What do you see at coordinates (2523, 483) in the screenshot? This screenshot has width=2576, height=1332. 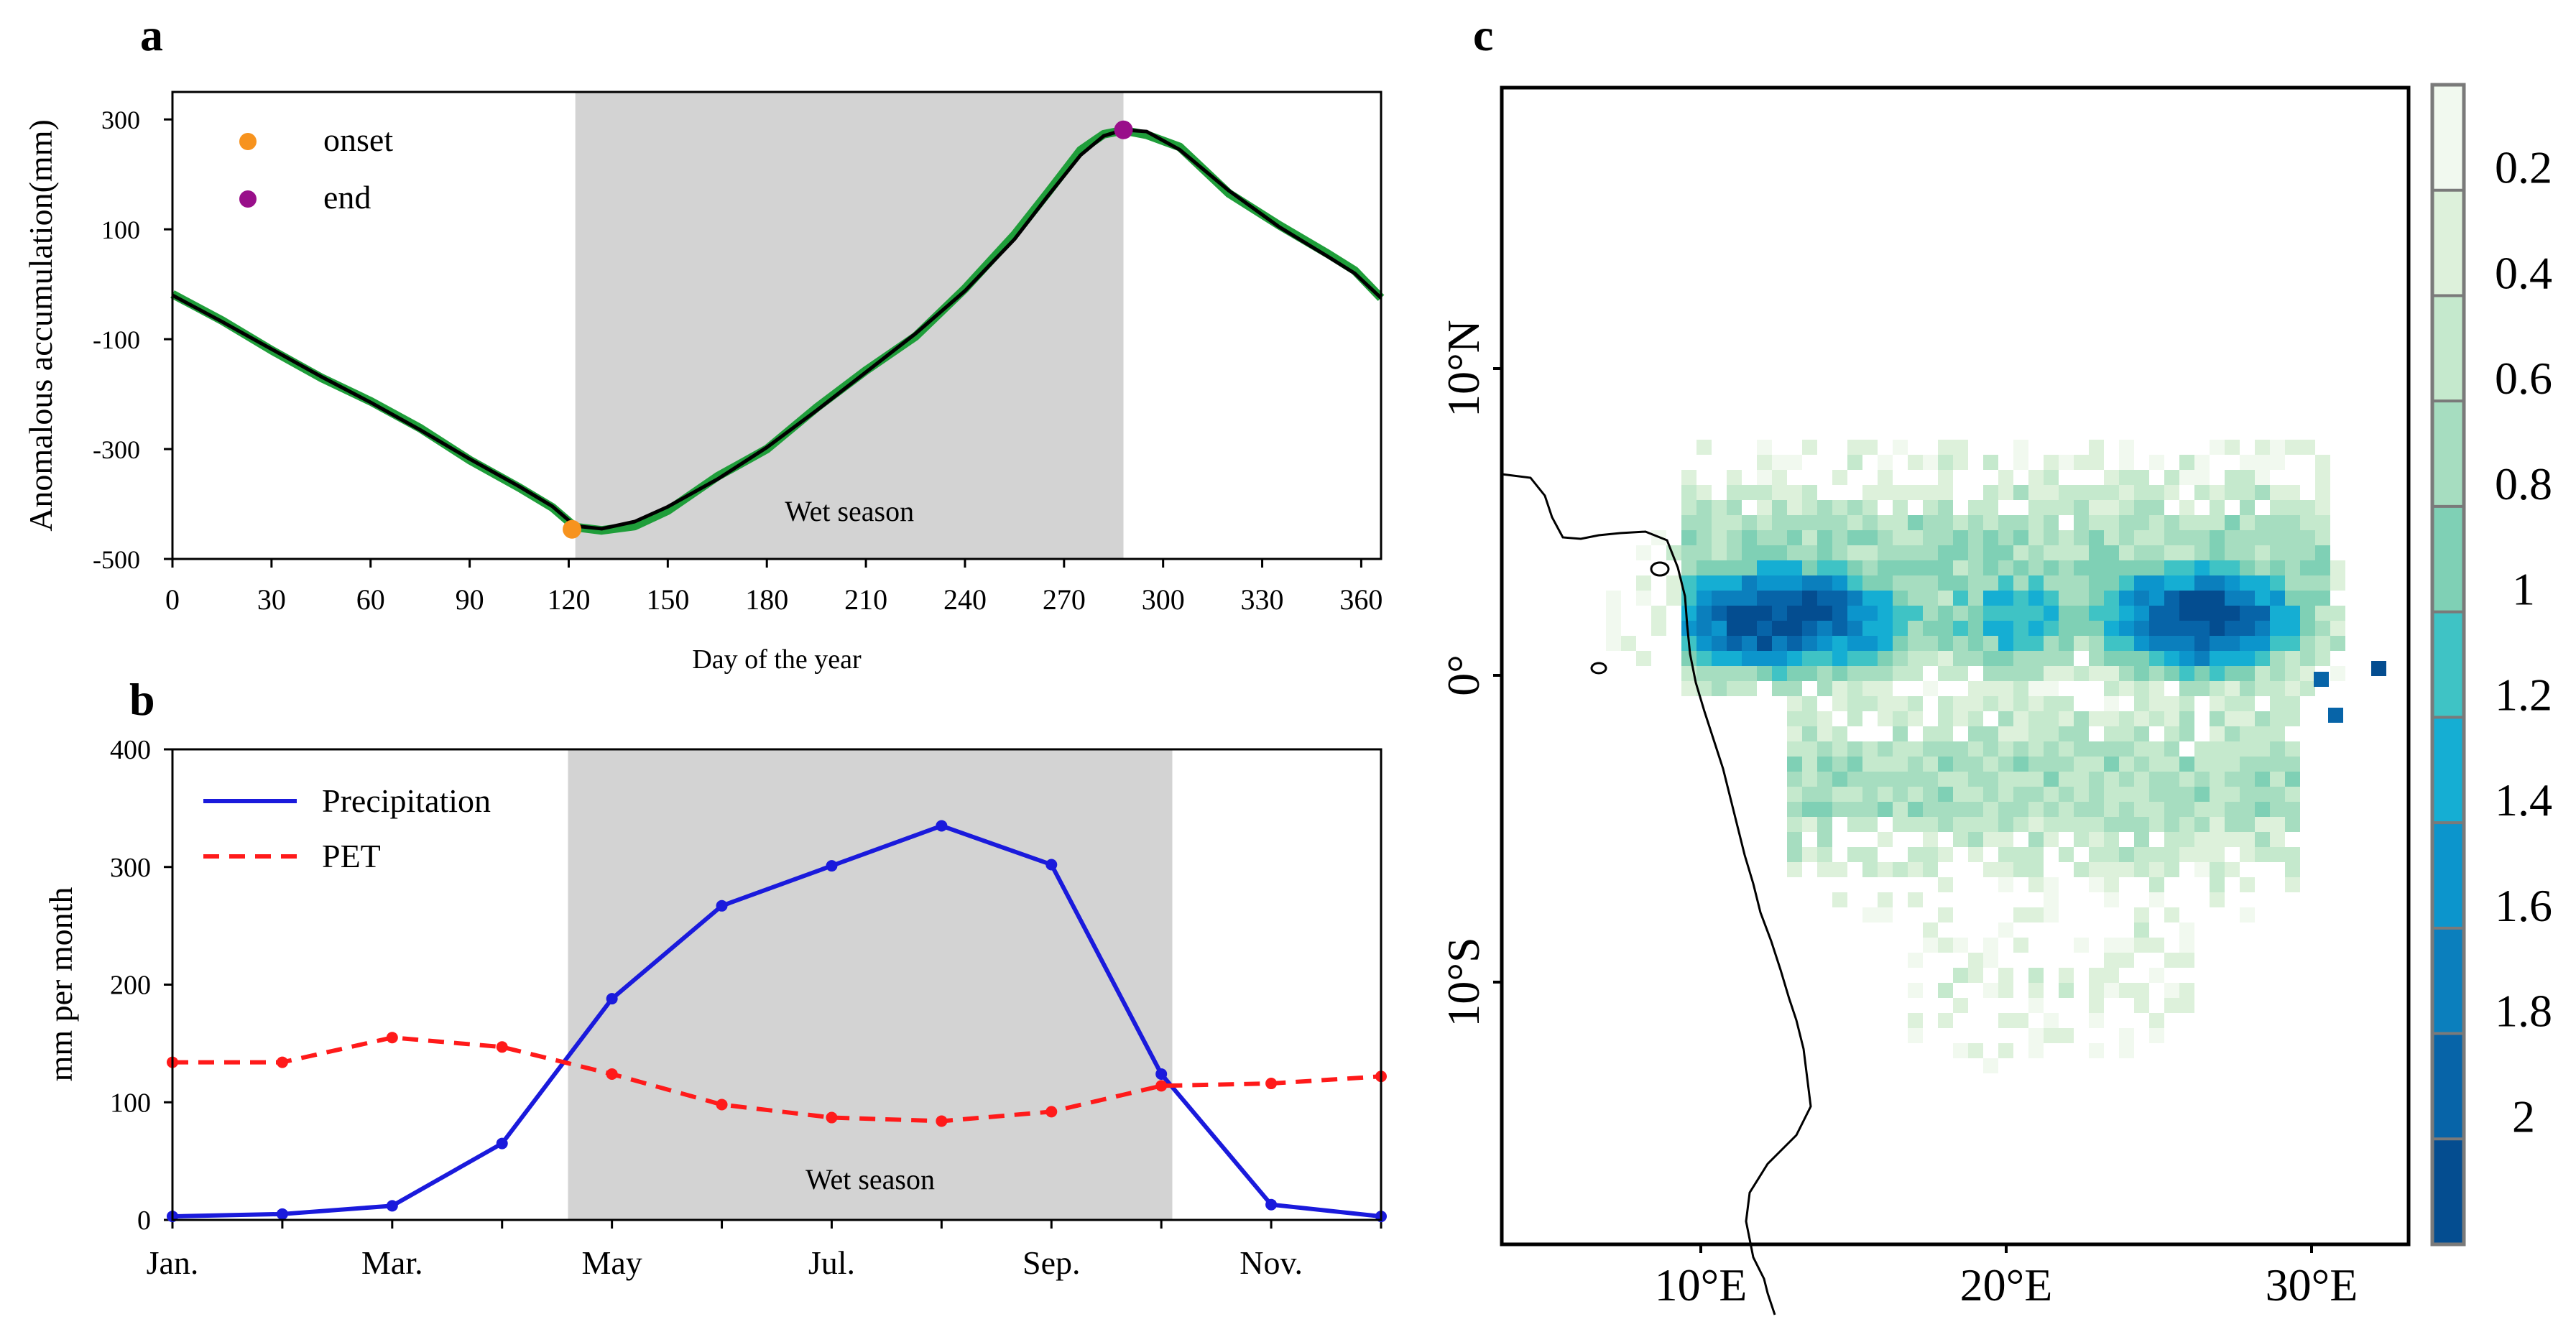 I see `colorbar-tick-label: 0.8` at bounding box center [2523, 483].